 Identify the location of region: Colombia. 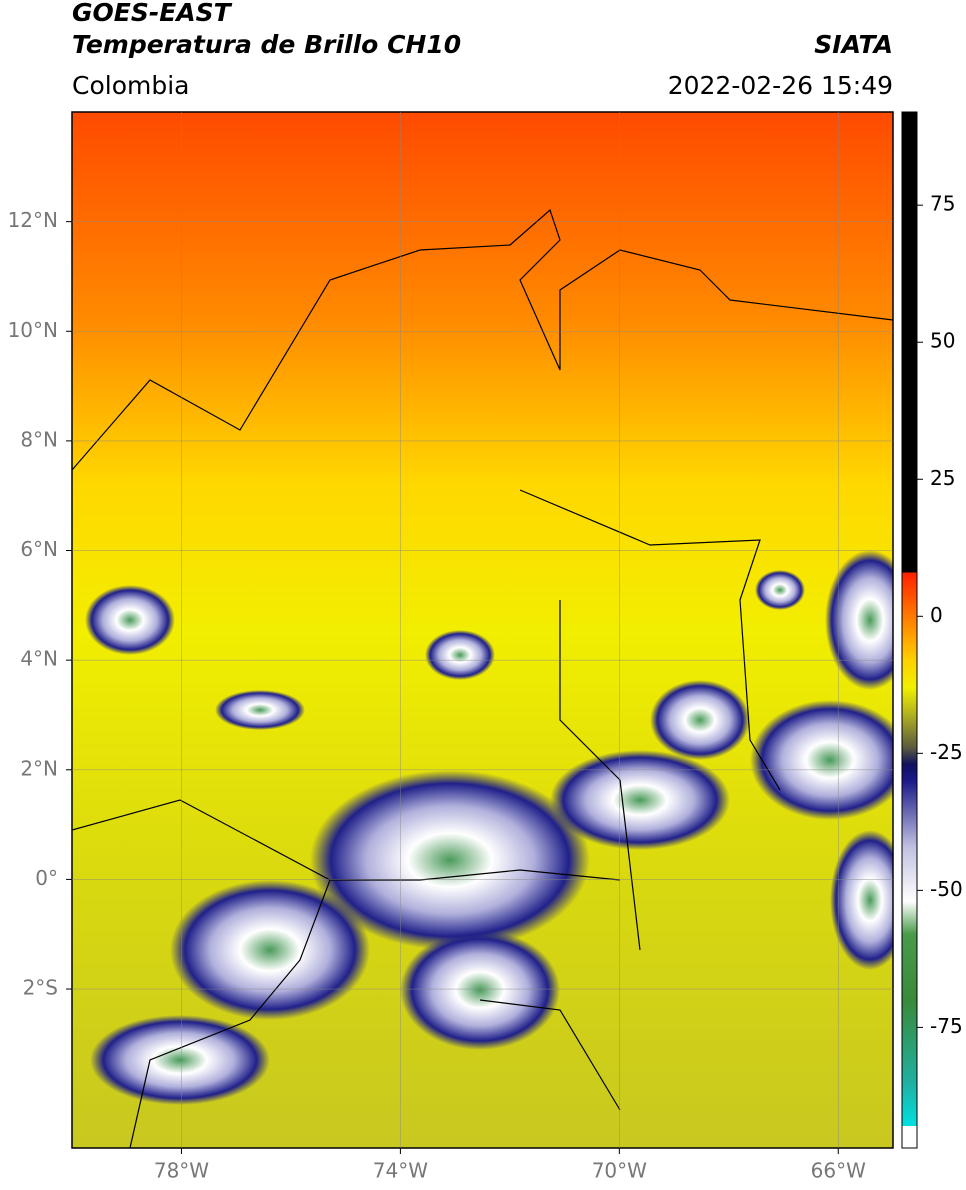
(130, 85).